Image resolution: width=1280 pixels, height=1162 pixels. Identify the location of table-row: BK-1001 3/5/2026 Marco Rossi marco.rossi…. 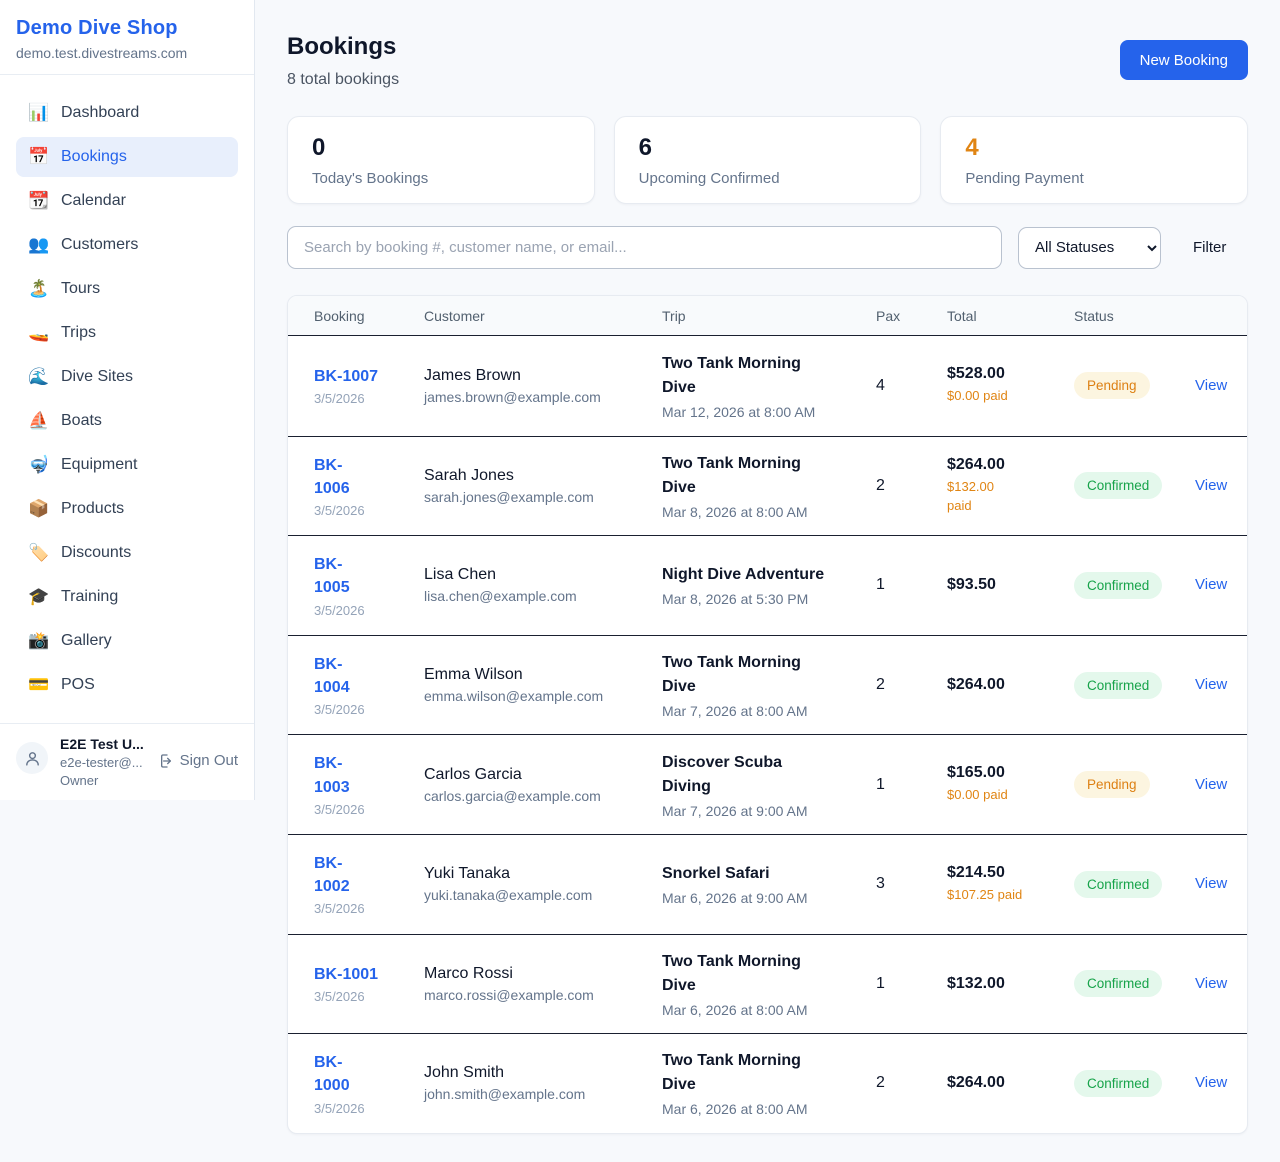
(767, 983).